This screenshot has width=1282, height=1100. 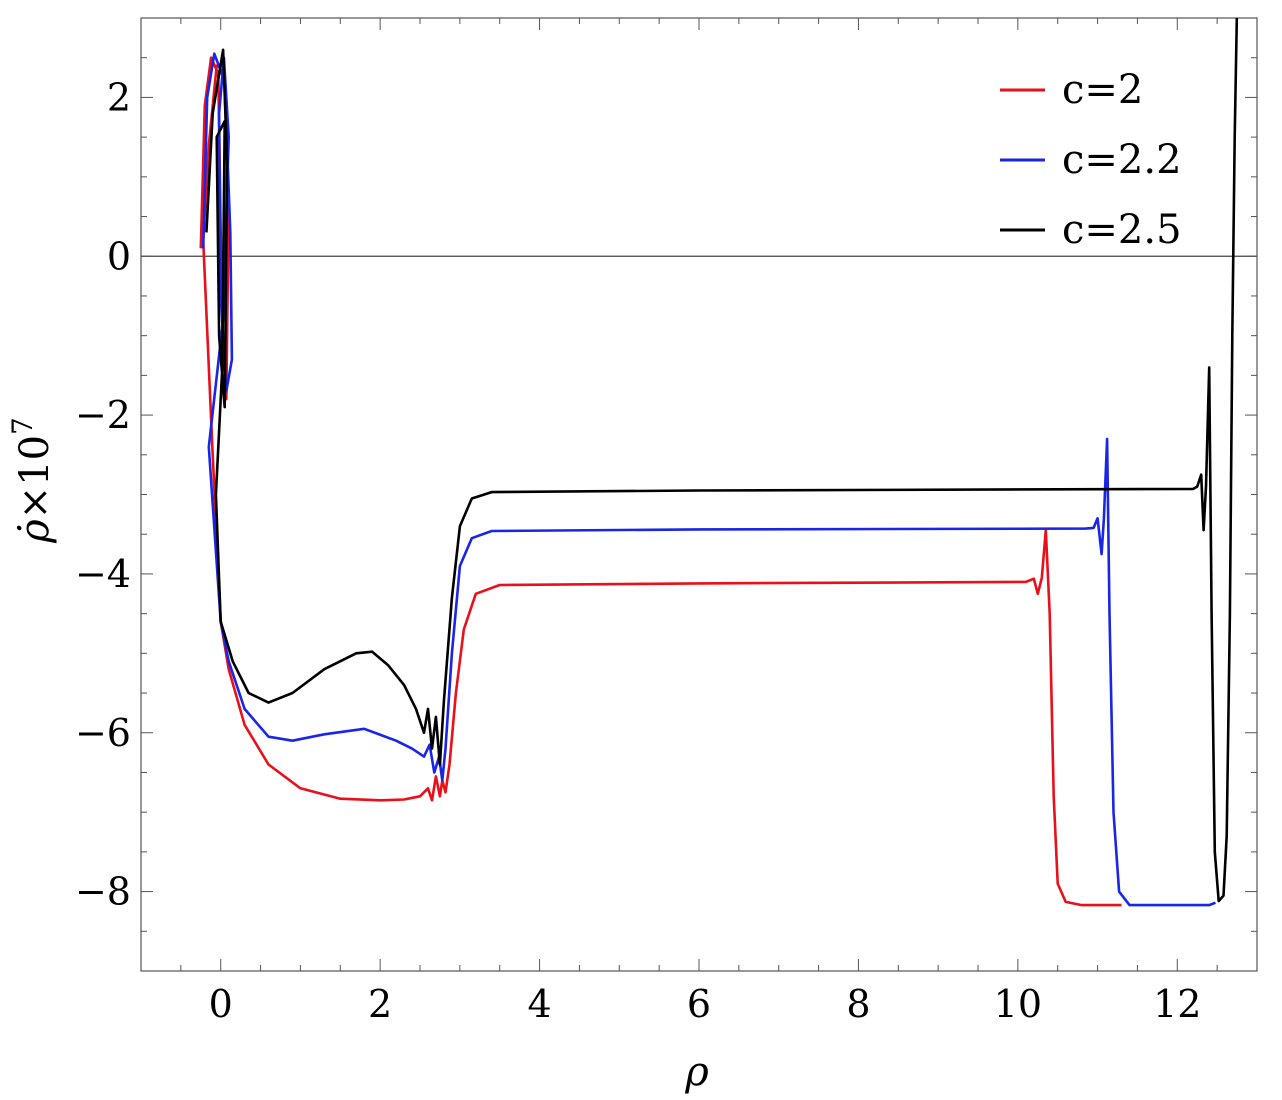 What do you see at coordinates (103, 892) in the screenshot?
I see `y-tick-label: −8` at bounding box center [103, 892].